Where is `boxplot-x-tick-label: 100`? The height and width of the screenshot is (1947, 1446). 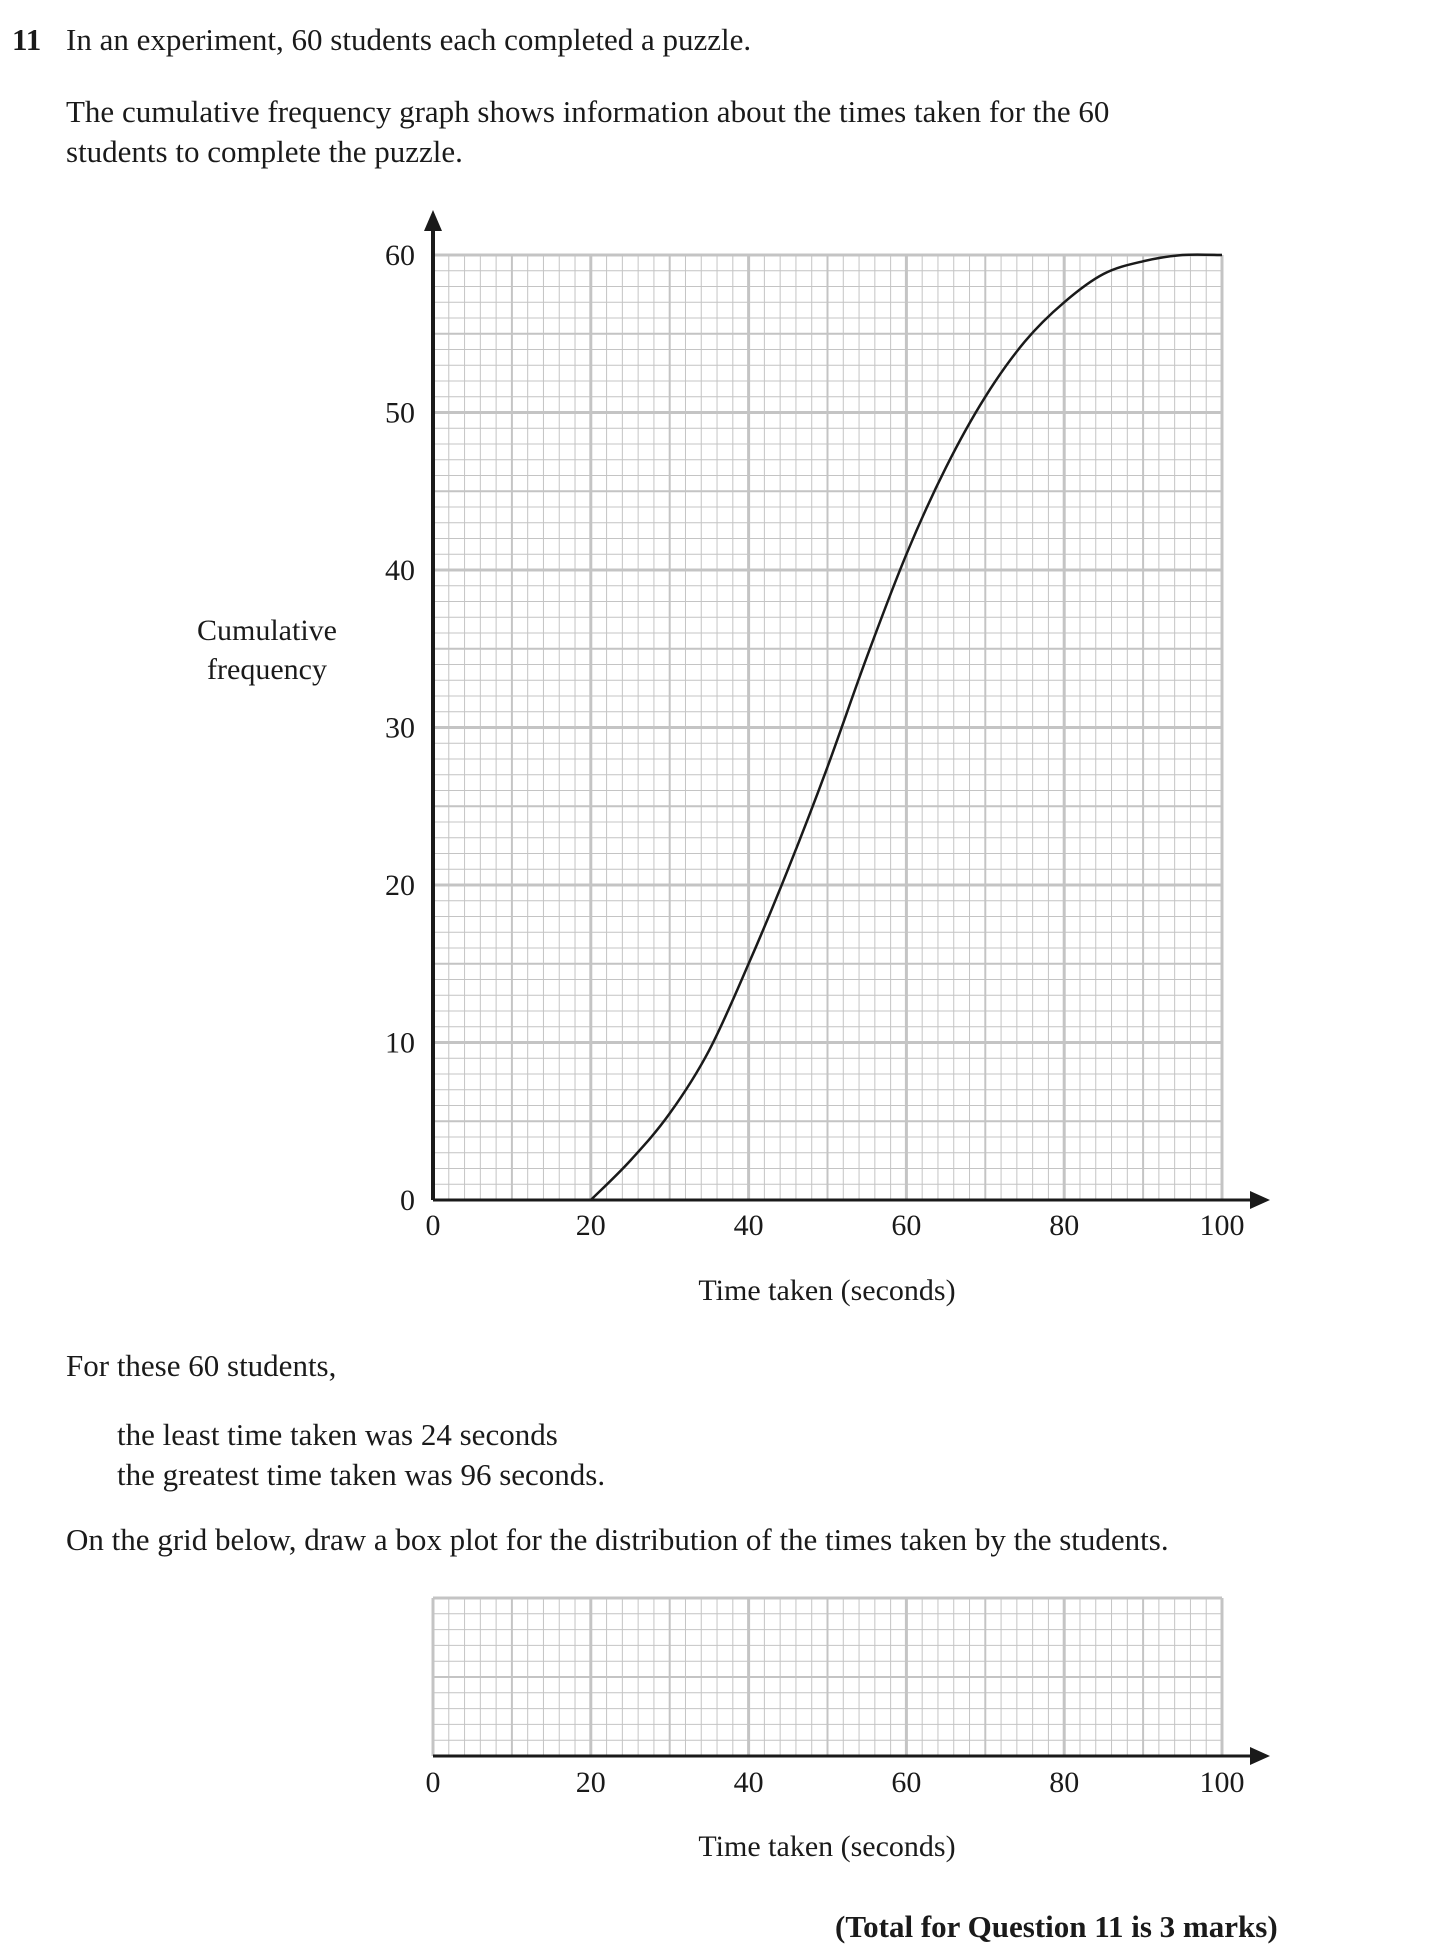 boxplot-x-tick-label: 100 is located at coordinates (1222, 1782).